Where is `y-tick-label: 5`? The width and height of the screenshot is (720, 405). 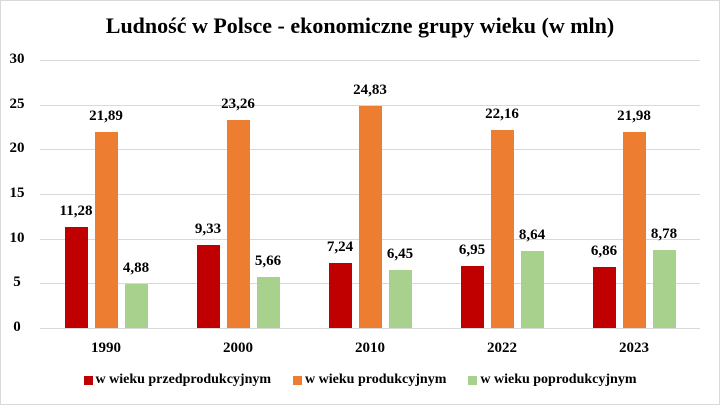 y-tick-label: 5 is located at coordinates (17, 282).